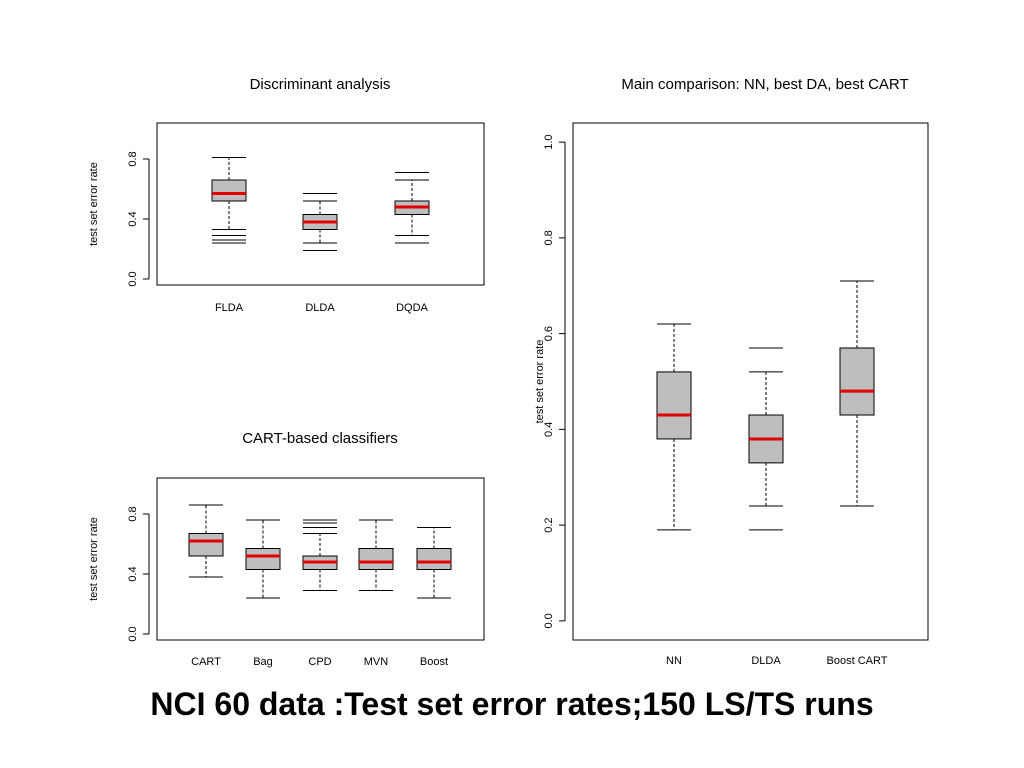  I want to click on discriminant-box-flda: FLDA, so click(229, 235).